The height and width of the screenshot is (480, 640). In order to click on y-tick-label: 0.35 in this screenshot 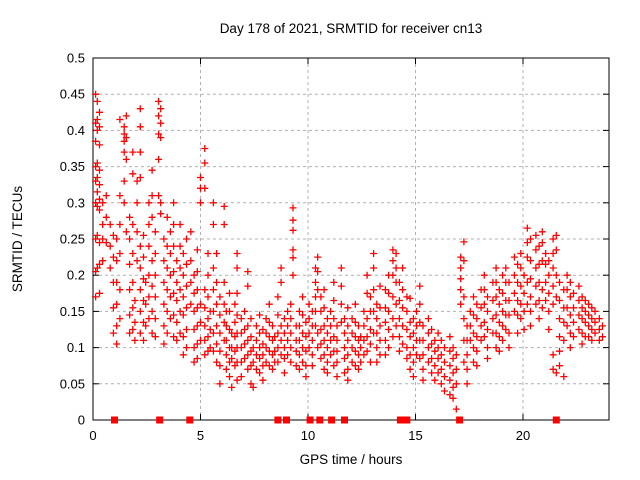, I will do `click(72, 166)`.